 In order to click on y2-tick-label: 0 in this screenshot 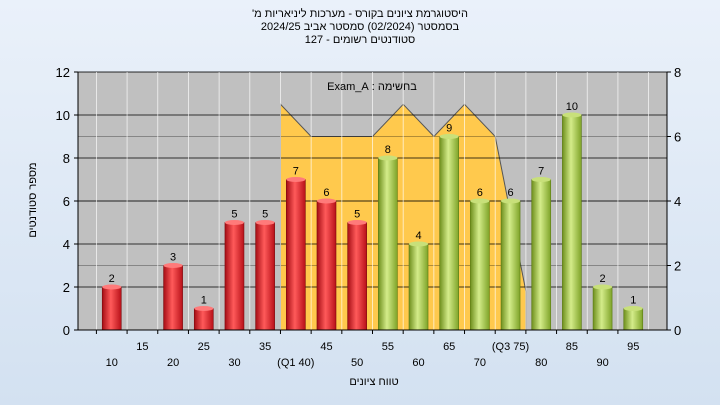, I will do `click(677, 330)`.